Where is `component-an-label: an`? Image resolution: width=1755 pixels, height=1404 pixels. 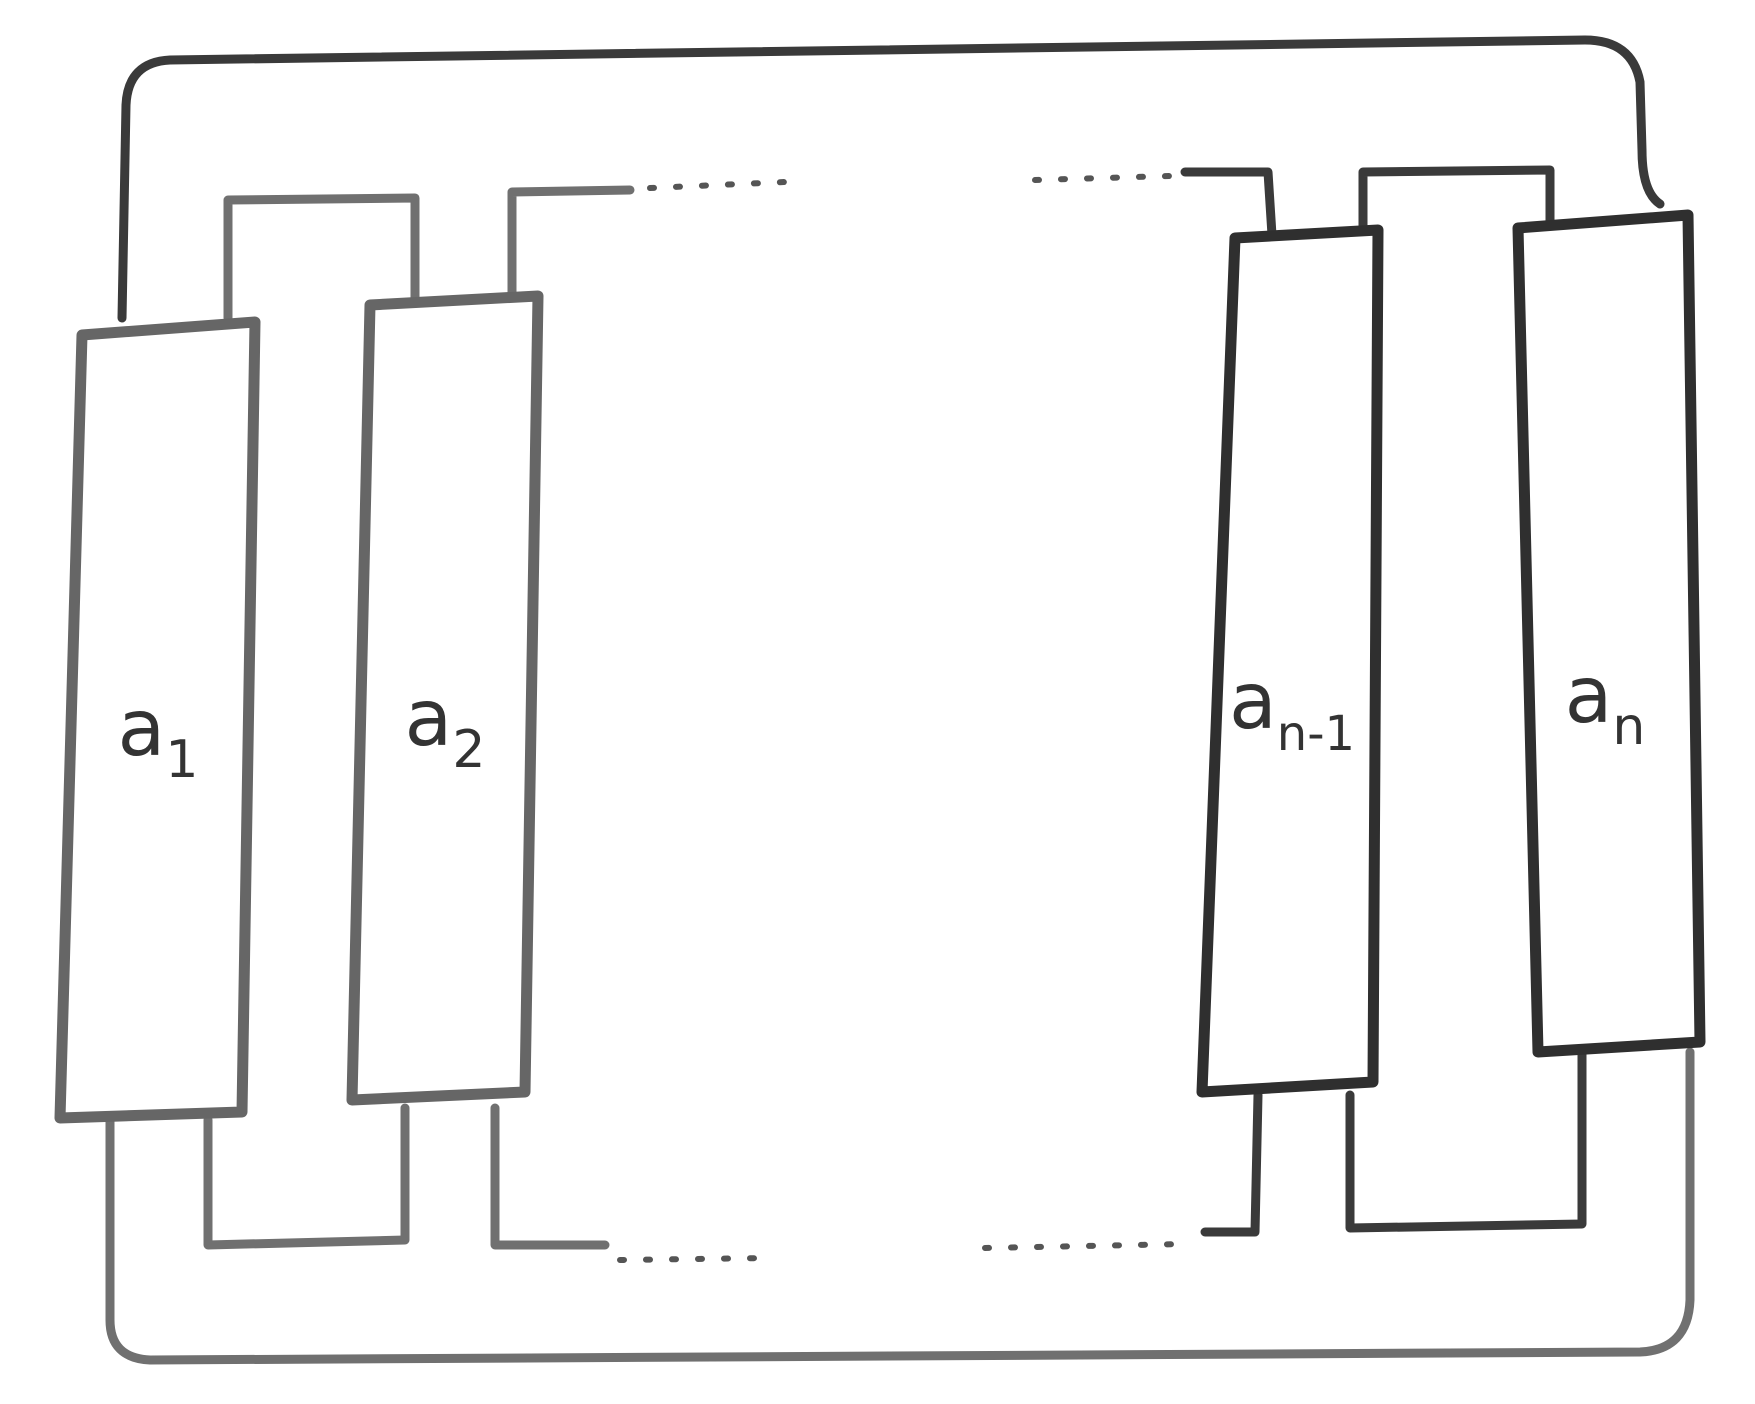
component-an-label: an is located at coordinates (1605, 704).